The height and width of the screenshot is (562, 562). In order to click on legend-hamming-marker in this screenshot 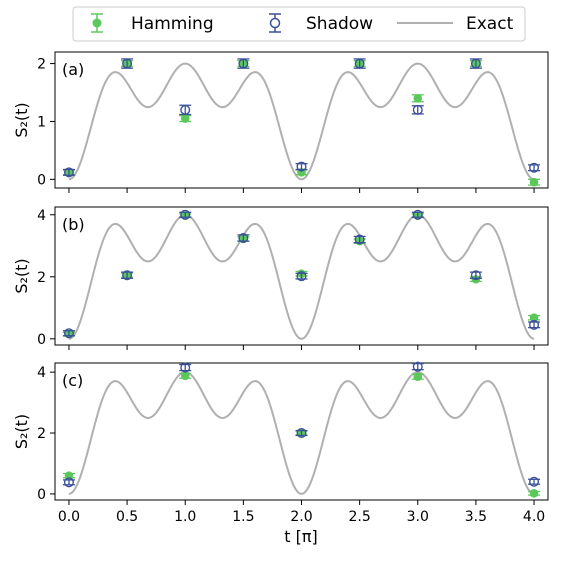, I will do `click(97, 23)`.